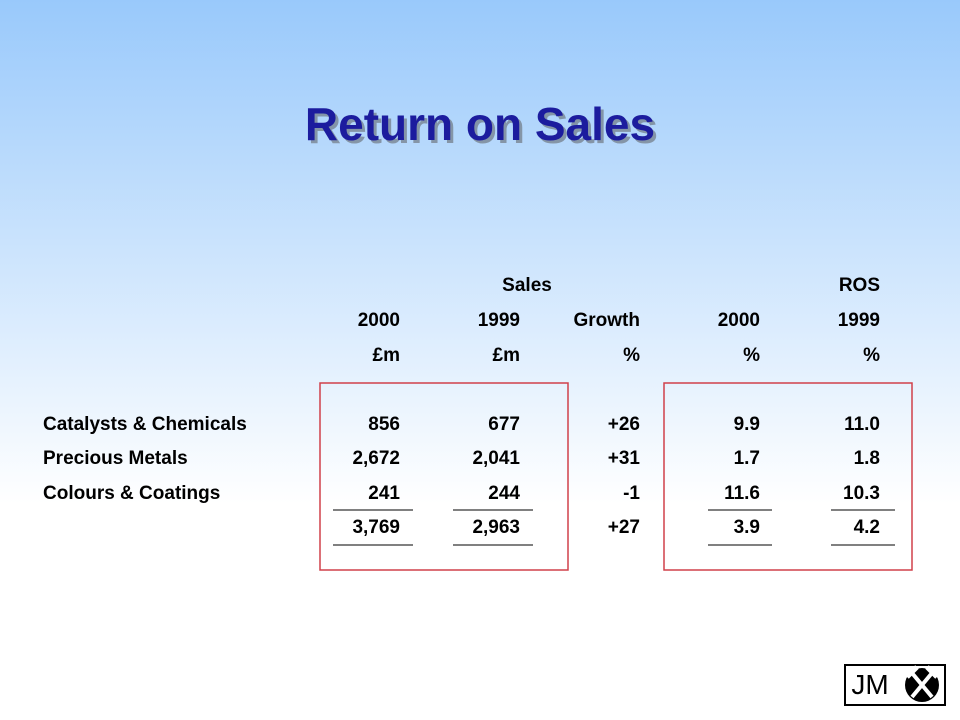  I want to click on total-cell: 3,769, so click(376, 527).